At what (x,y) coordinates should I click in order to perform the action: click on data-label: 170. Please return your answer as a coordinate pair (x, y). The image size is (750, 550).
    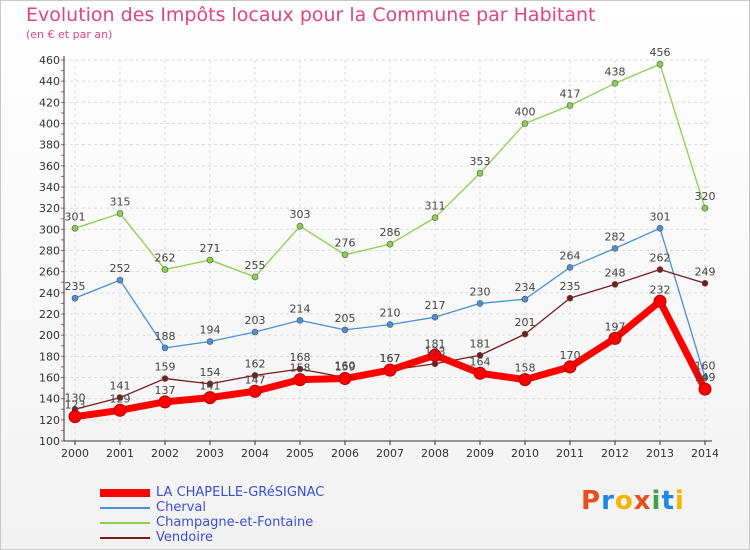
    Looking at the image, I should click on (570, 355).